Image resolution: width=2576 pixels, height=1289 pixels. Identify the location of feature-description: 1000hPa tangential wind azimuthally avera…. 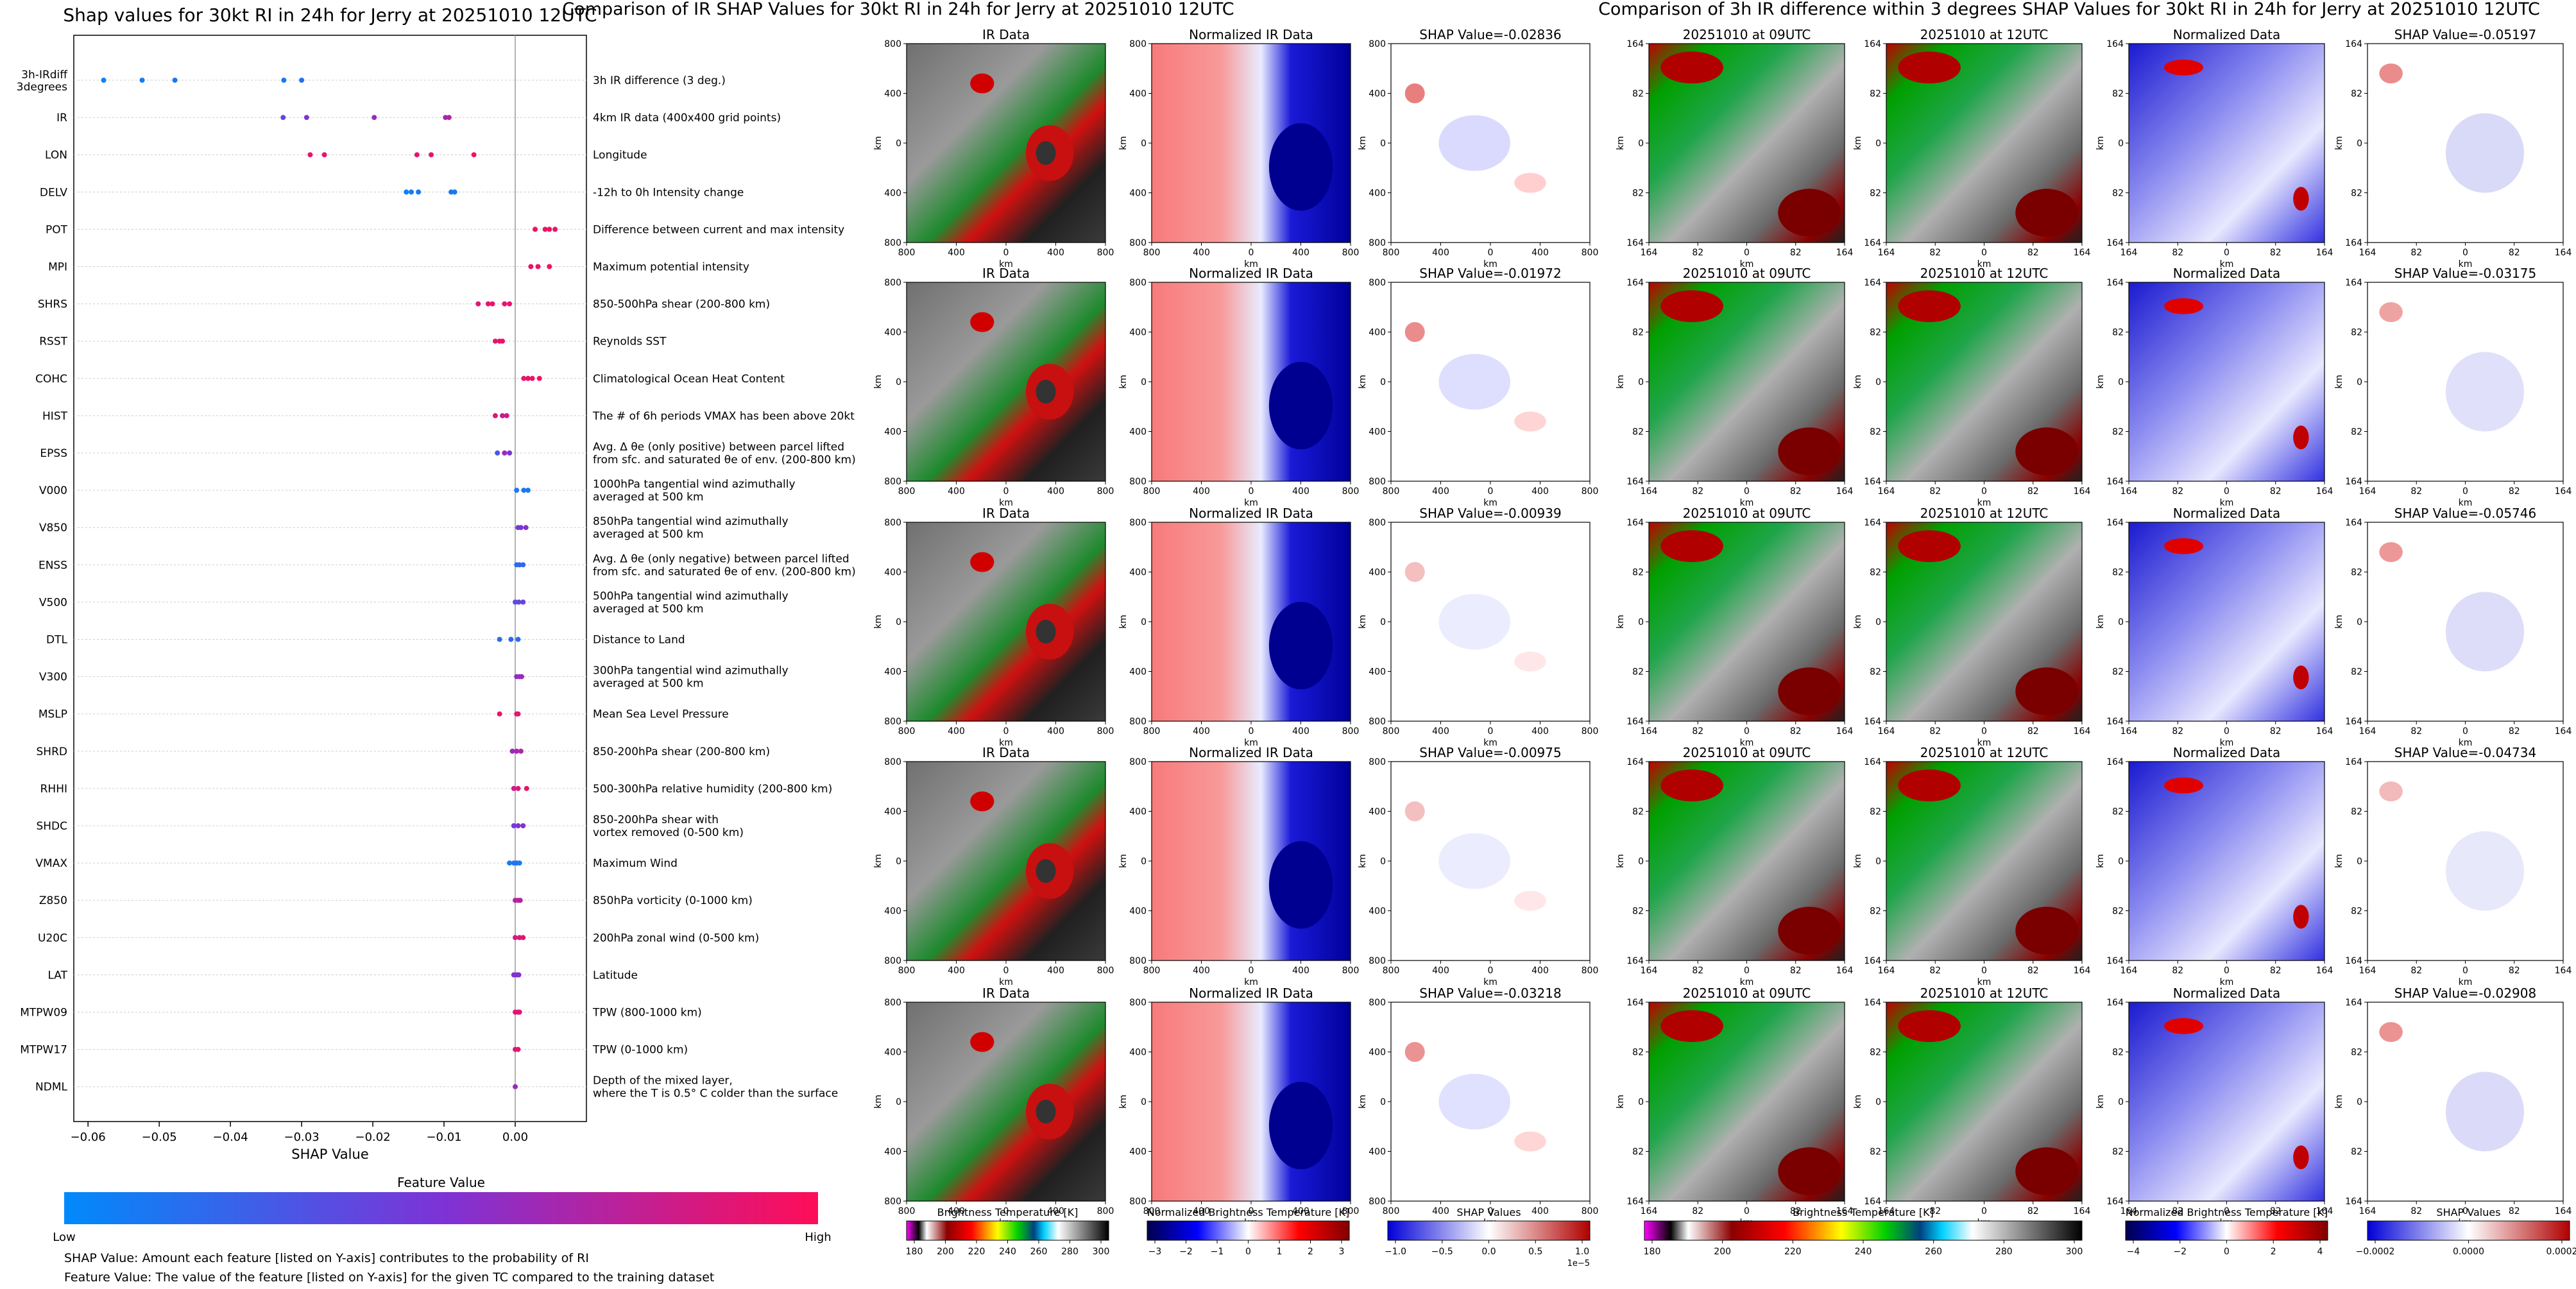
(694, 491).